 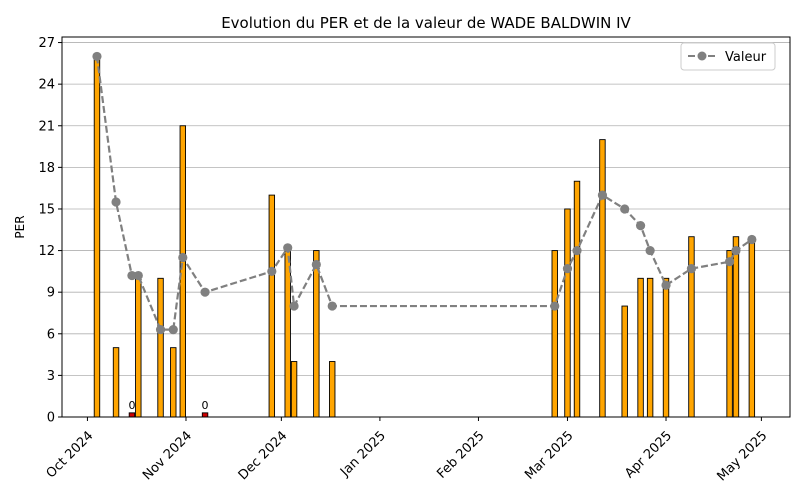 What do you see at coordinates (46, 209) in the screenshot?
I see `y-tick-label: 15` at bounding box center [46, 209].